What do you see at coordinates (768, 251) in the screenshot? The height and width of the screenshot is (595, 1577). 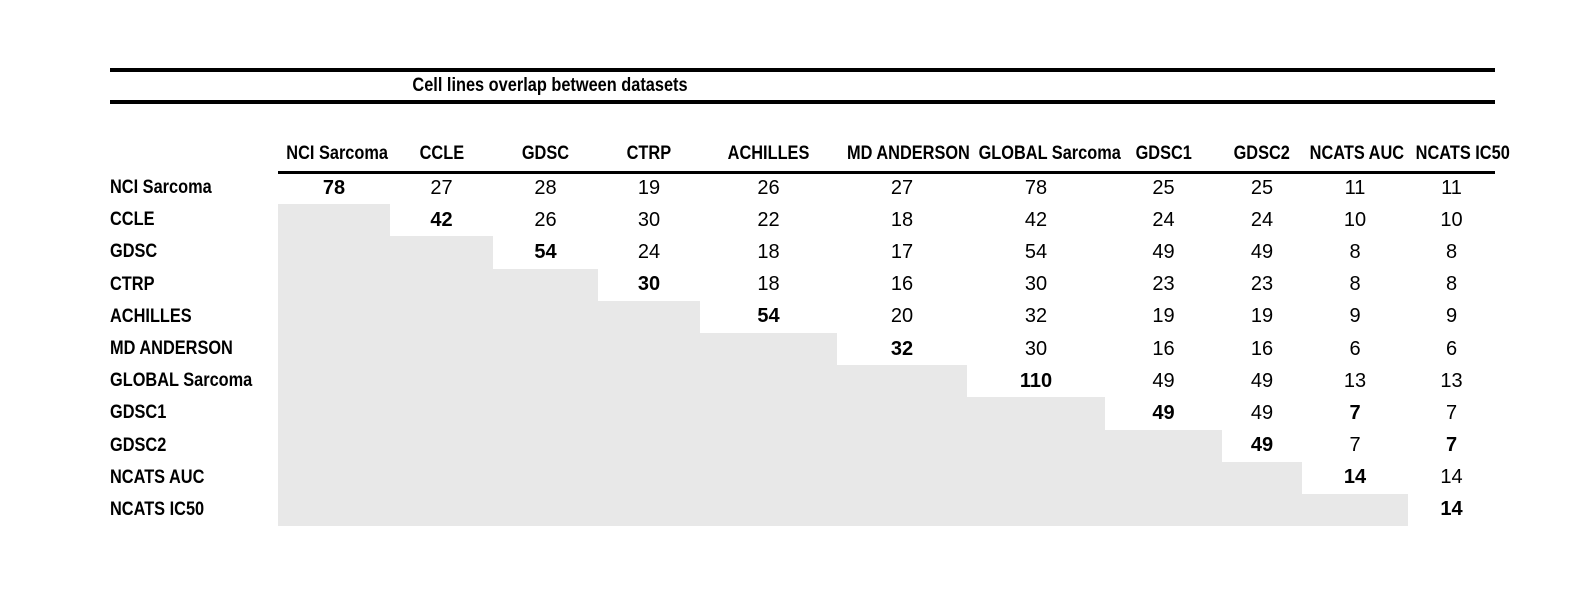 I see `overlap-value: 18` at bounding box center [768, 251].